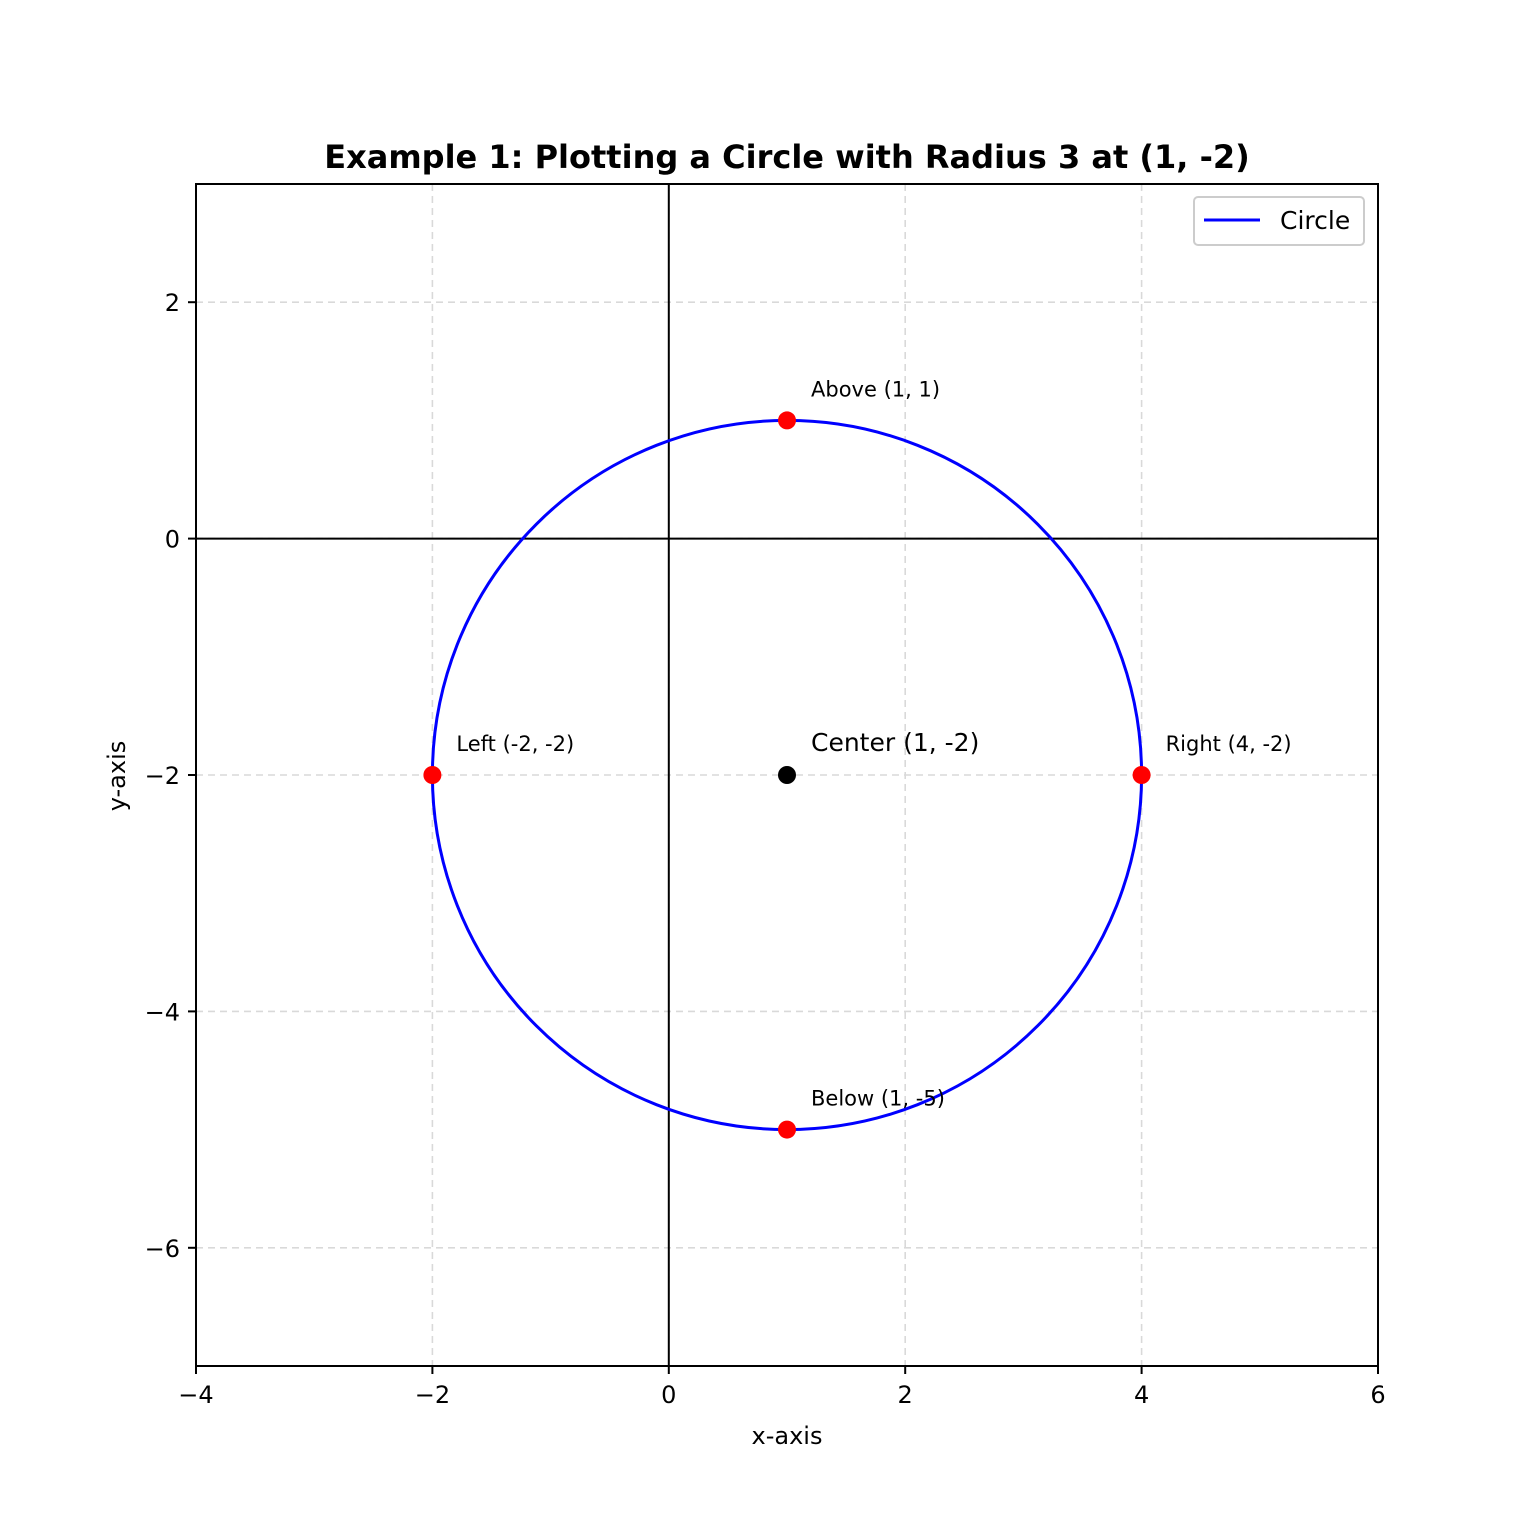  Describe the element at coordinates (432, 1395) in the screenshot. I see `x-tick-label: −2` at that location.